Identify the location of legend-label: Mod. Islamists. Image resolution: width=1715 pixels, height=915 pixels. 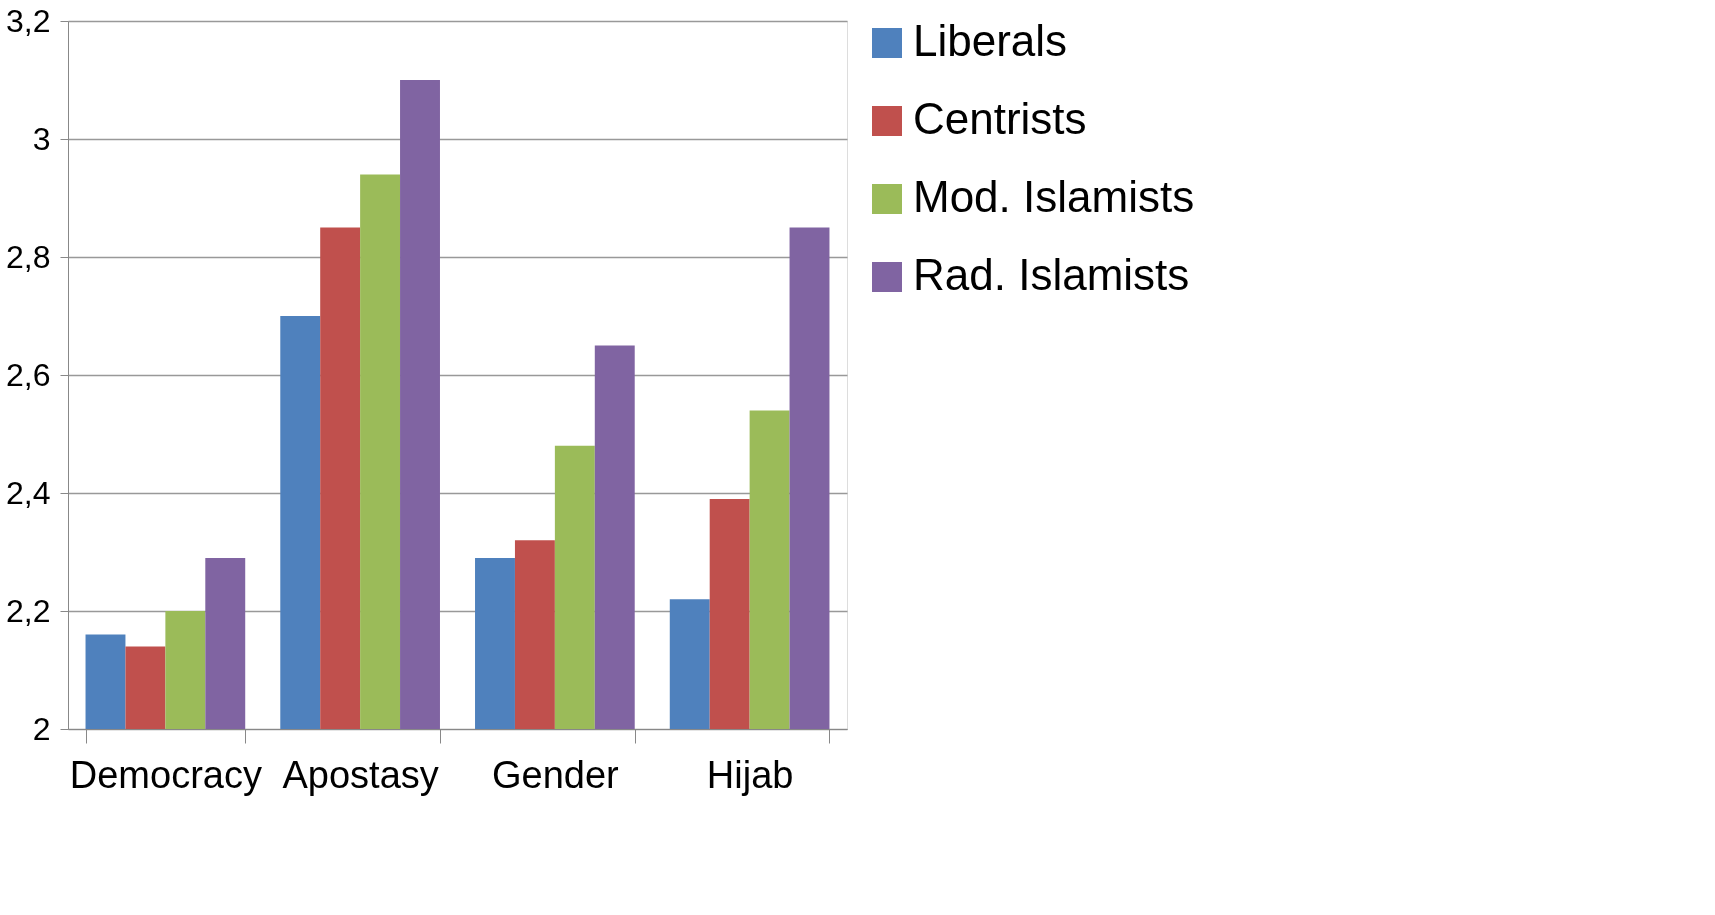
(1054, 196).